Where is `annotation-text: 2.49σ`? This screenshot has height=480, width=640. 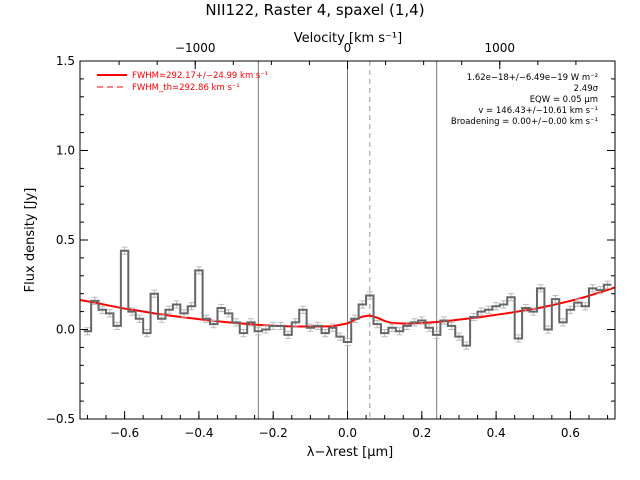 annotation-text: 2.49σ is located at coordinates (586, 89).